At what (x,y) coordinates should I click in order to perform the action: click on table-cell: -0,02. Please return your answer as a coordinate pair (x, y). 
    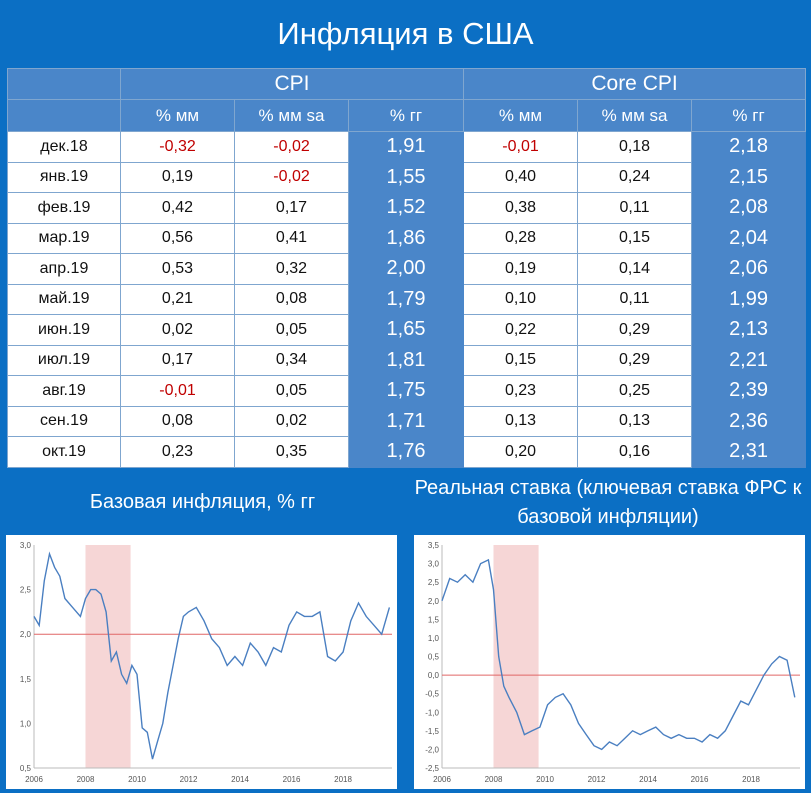
    Looking at the image, I should click on (291, 147).